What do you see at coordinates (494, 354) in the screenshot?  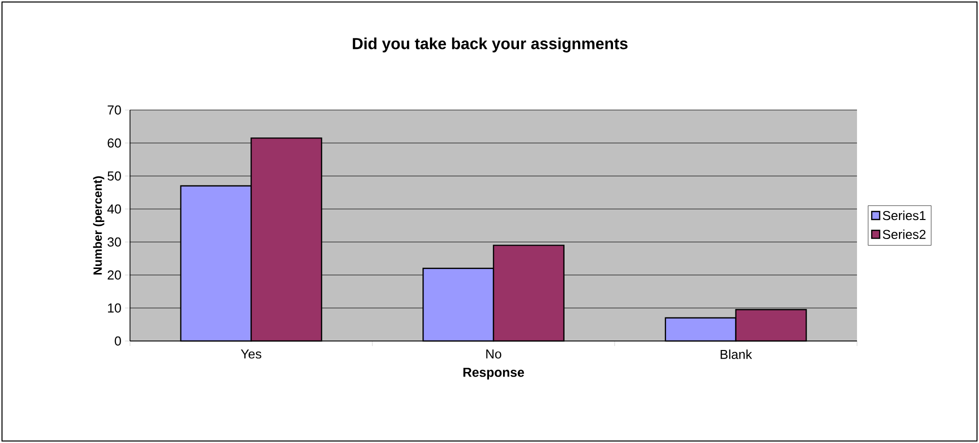 I see `x-tick-label: No` at bounding box center [494, 354].